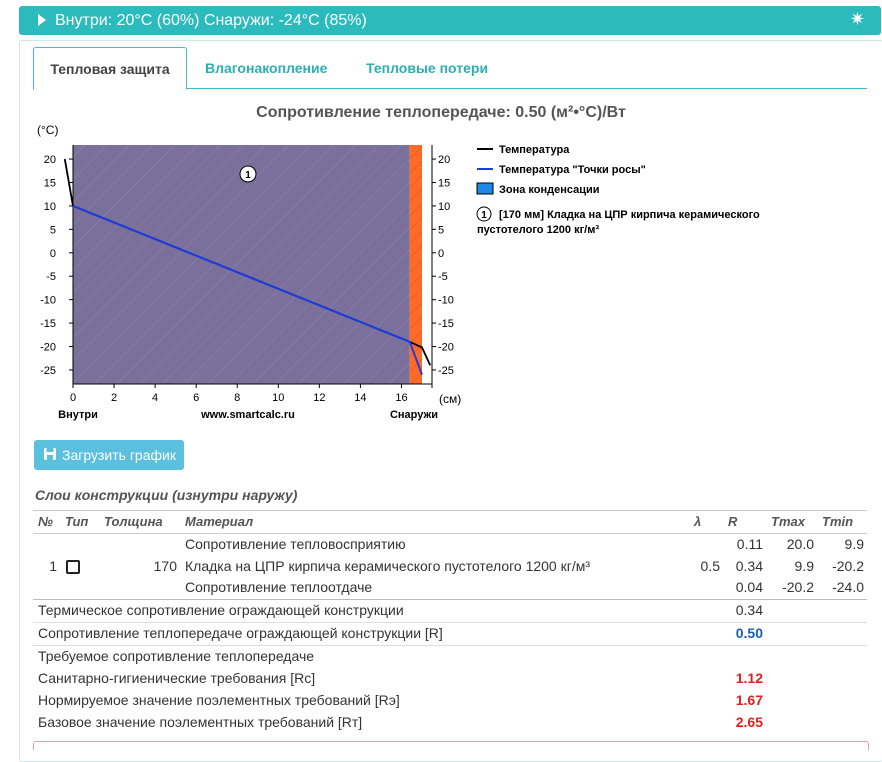 This screenshot has width=882, height=762. Describe the element at coordinates (441, 254) in the screenshot. I see `y-tick-label-right: 0` at that location.